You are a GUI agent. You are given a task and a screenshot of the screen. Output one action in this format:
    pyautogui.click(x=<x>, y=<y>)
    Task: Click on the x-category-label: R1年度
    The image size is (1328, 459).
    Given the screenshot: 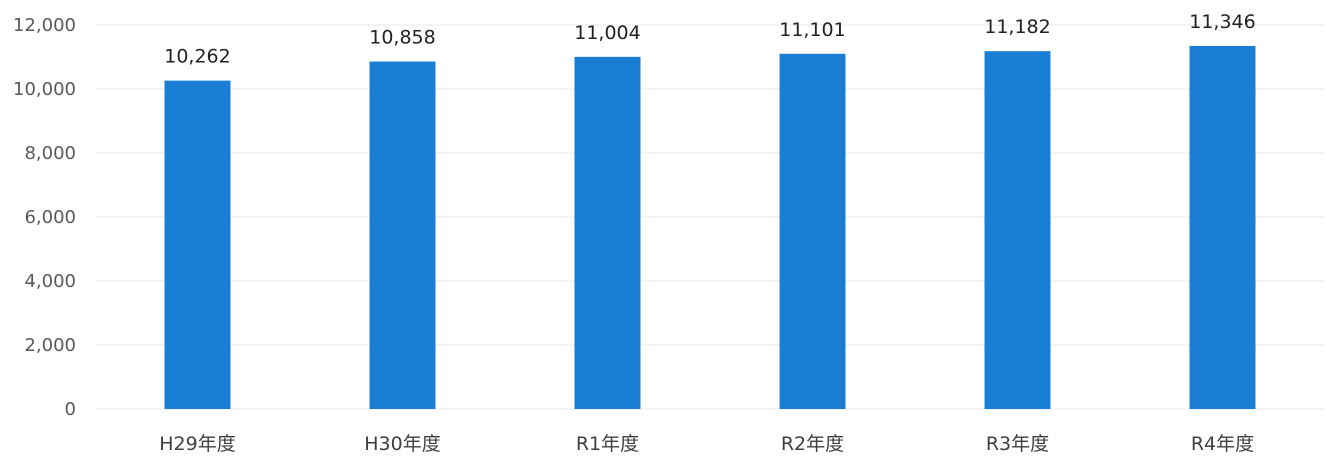 What is the action you would take?
    pyautogui.click(x=607, y=444)
    